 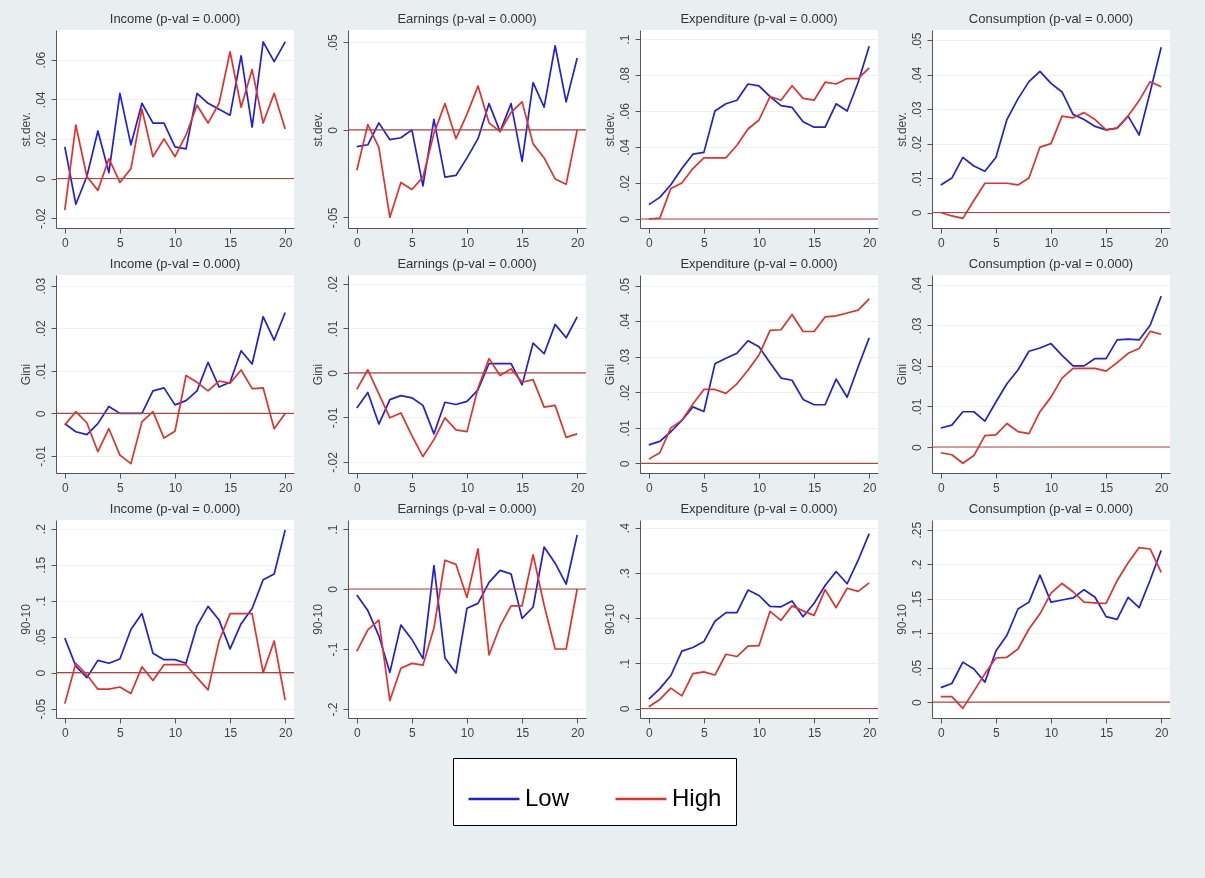 What do you see at coordinates (332, 649) in the screenshot?
I see `y-tick-label: -.1` at bounding box center [332, 649].